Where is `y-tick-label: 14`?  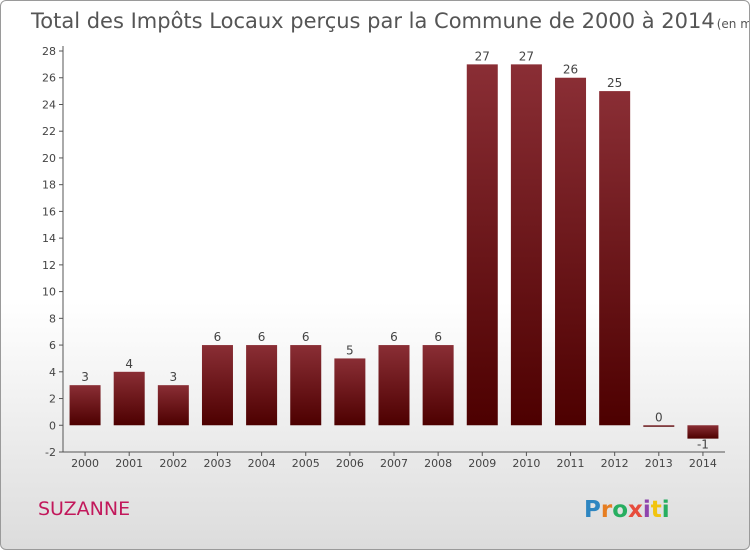
y-tick-label: 14 is located at coordinates (49, 238).